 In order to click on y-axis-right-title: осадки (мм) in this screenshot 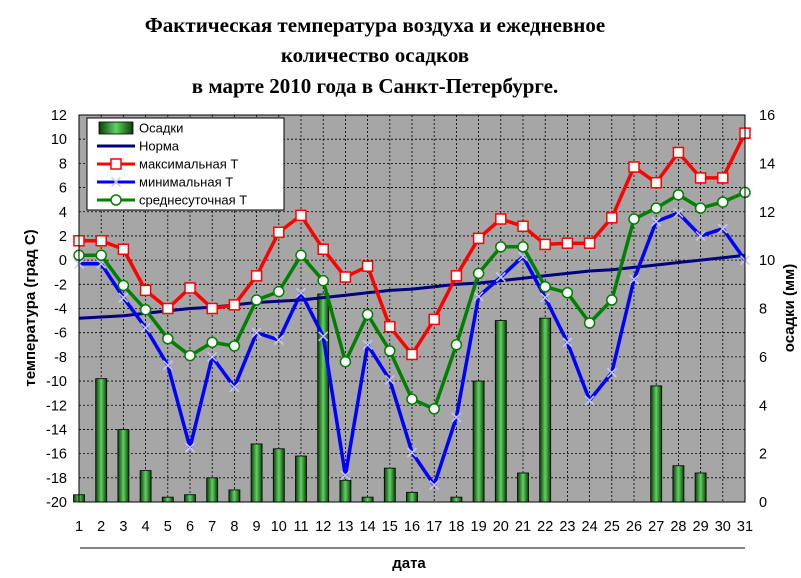, I will do `click(789, 308)`.